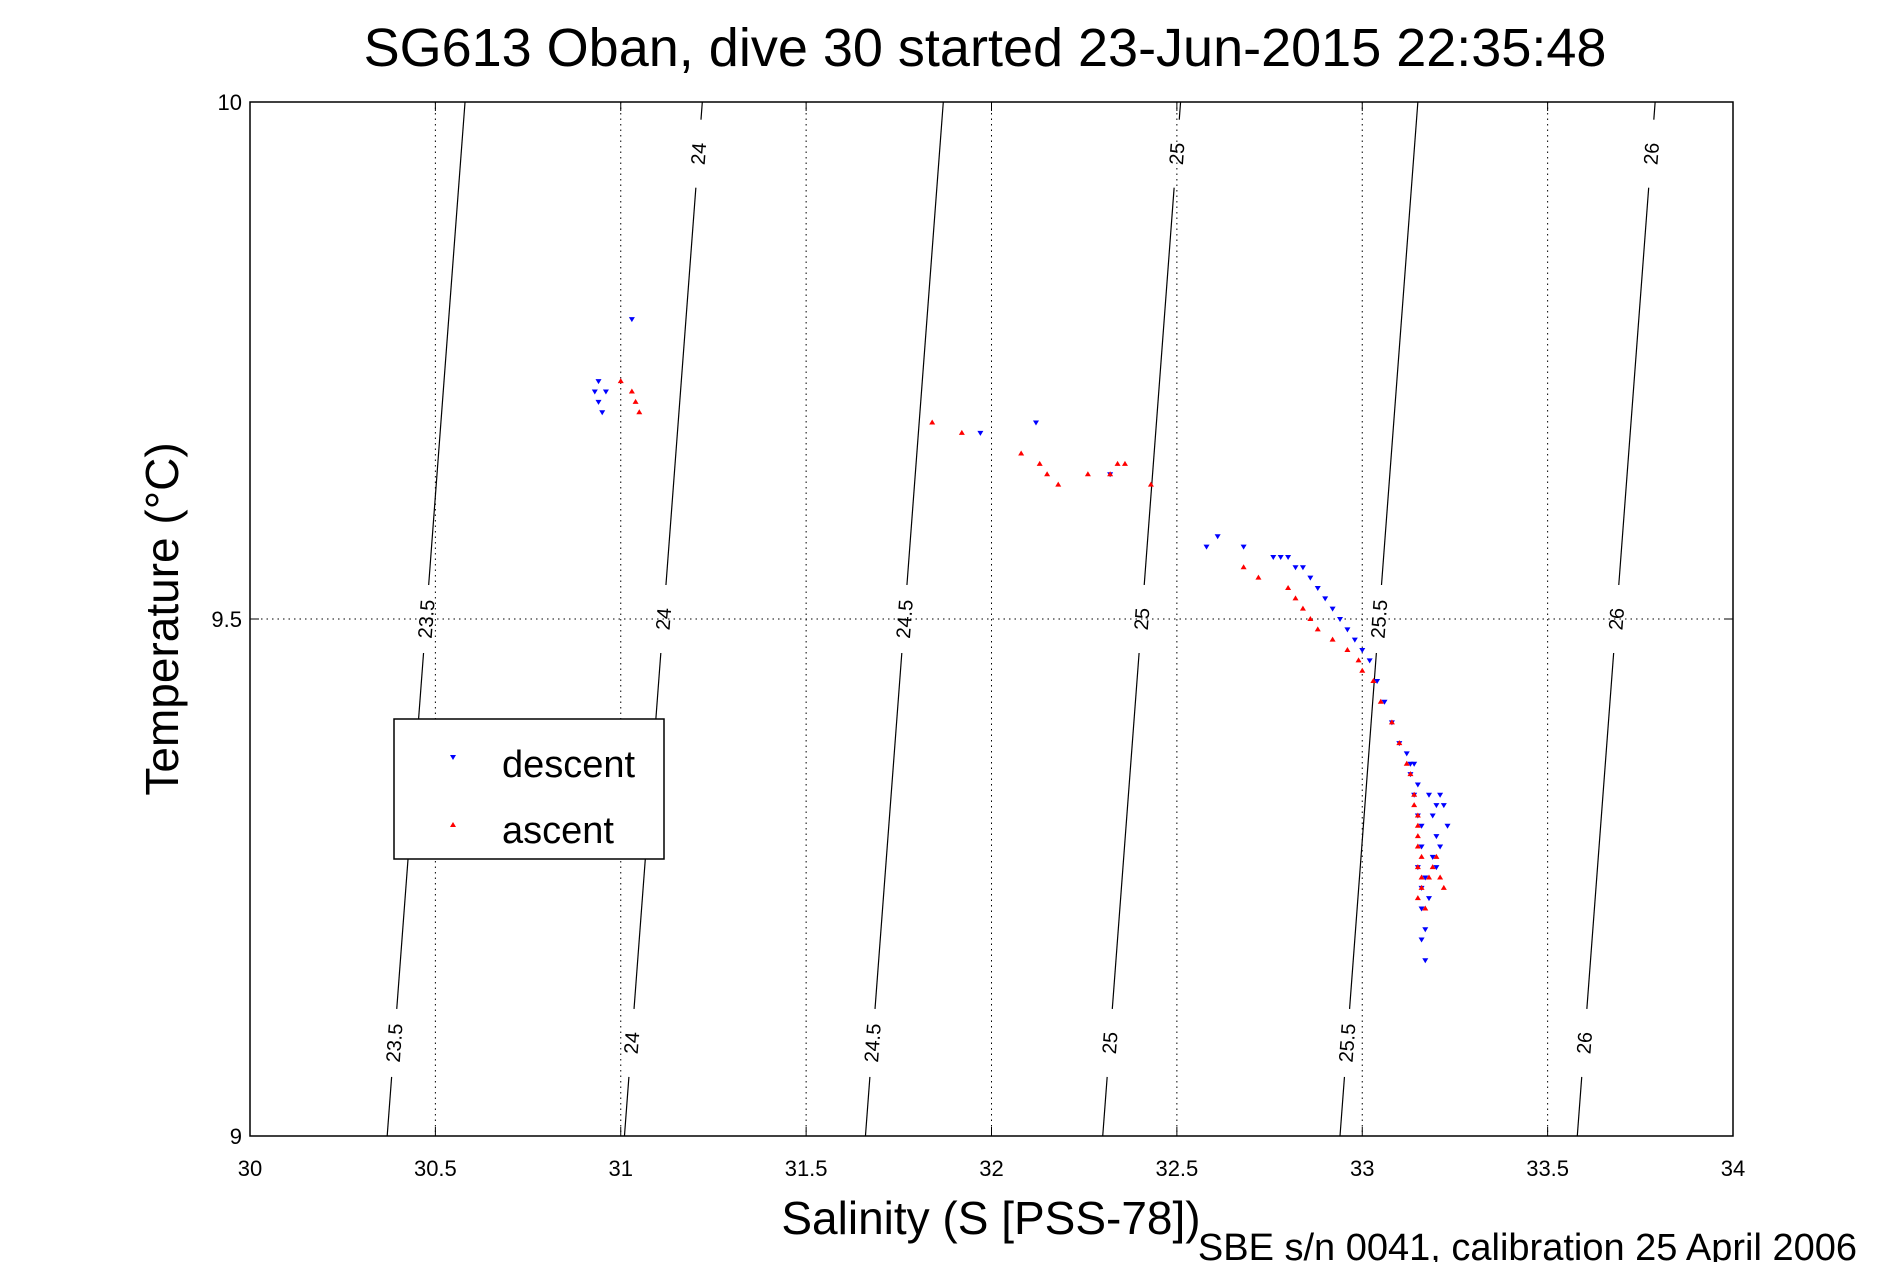 Image resolution: width=1891 pixels, height=1262 pixels. What do you see at coordinates (435, 1168) in the screenshot?
I see `x-tick-label: 30.5` at bounding box center [435, 1168].